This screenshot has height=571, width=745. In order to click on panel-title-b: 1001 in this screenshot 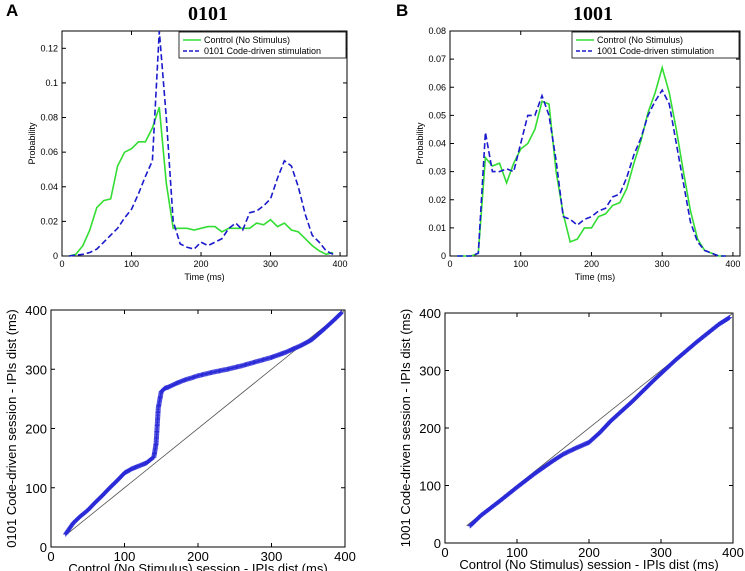, I will do `click(593, 14)`.